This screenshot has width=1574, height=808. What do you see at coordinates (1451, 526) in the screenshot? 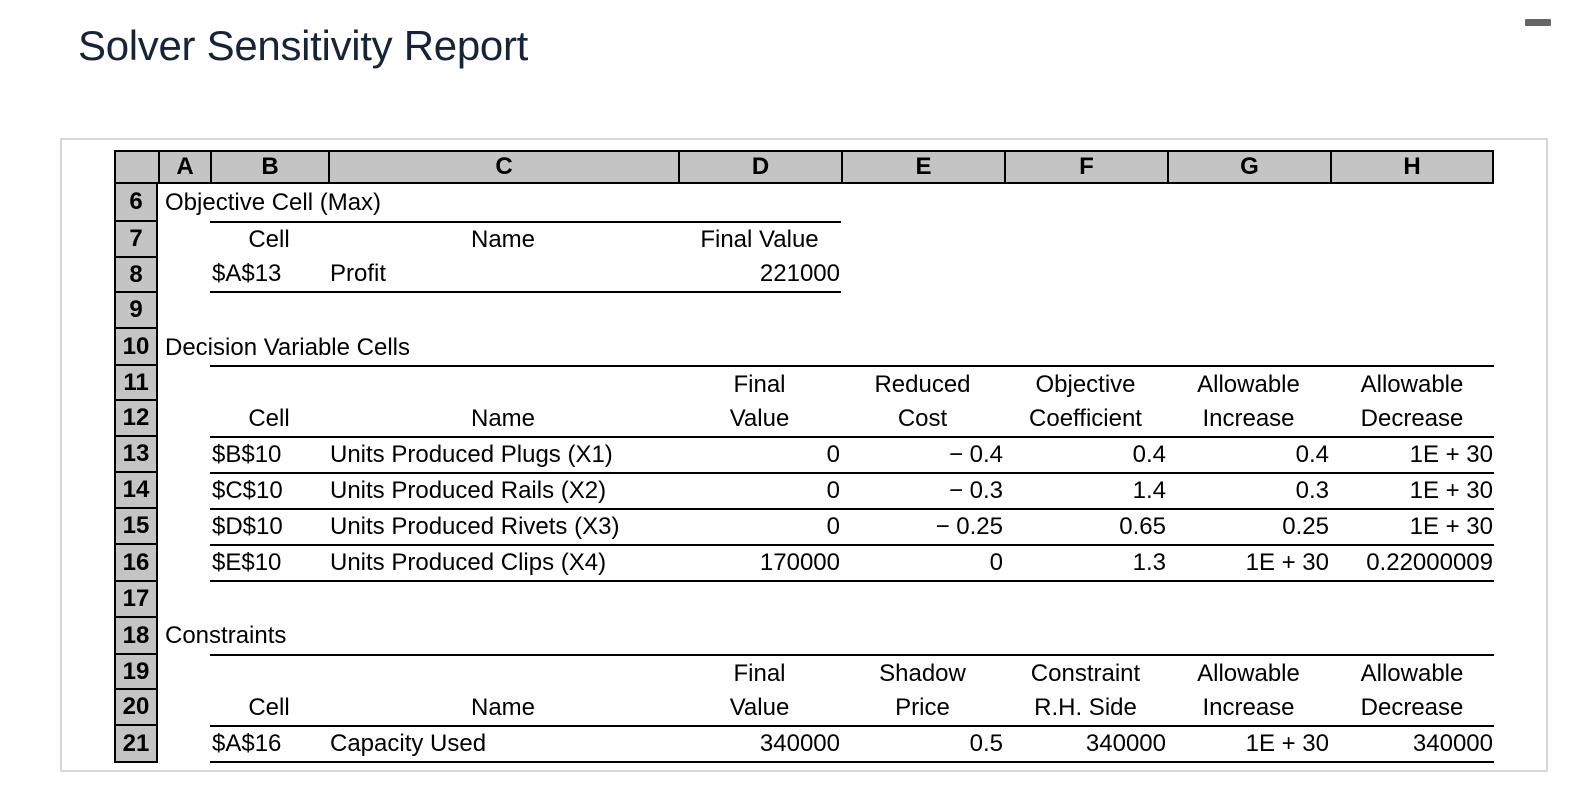
I see `decision-row-3-dec: 1E + 30` at bounding box center [1451, 526].